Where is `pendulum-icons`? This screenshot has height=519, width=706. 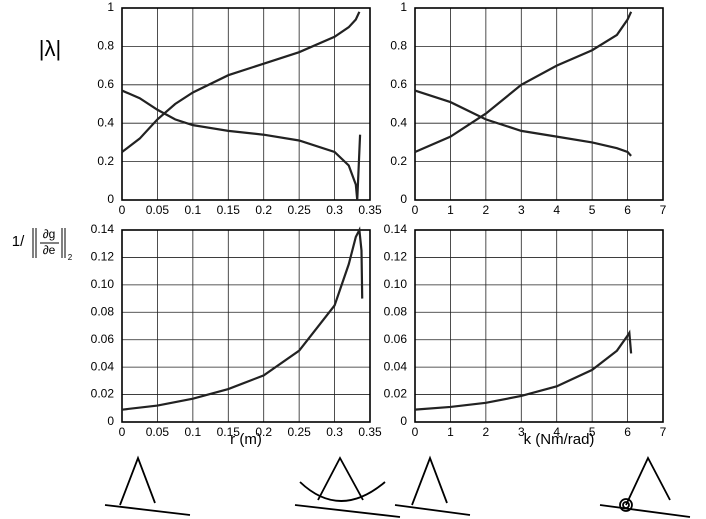
pendulum-icons is located at coordinates (397, 486).